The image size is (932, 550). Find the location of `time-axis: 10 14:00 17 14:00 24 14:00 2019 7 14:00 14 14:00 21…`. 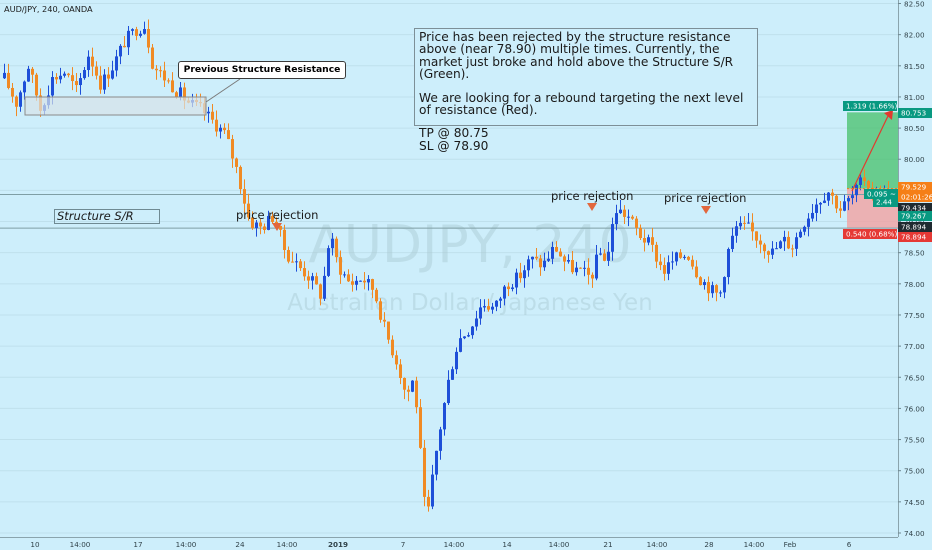

time-axis: 10 14:00 17 14:00 24 14:00 2019 7 14:00 14 14:00 21… is located at coordinates (466, 543).